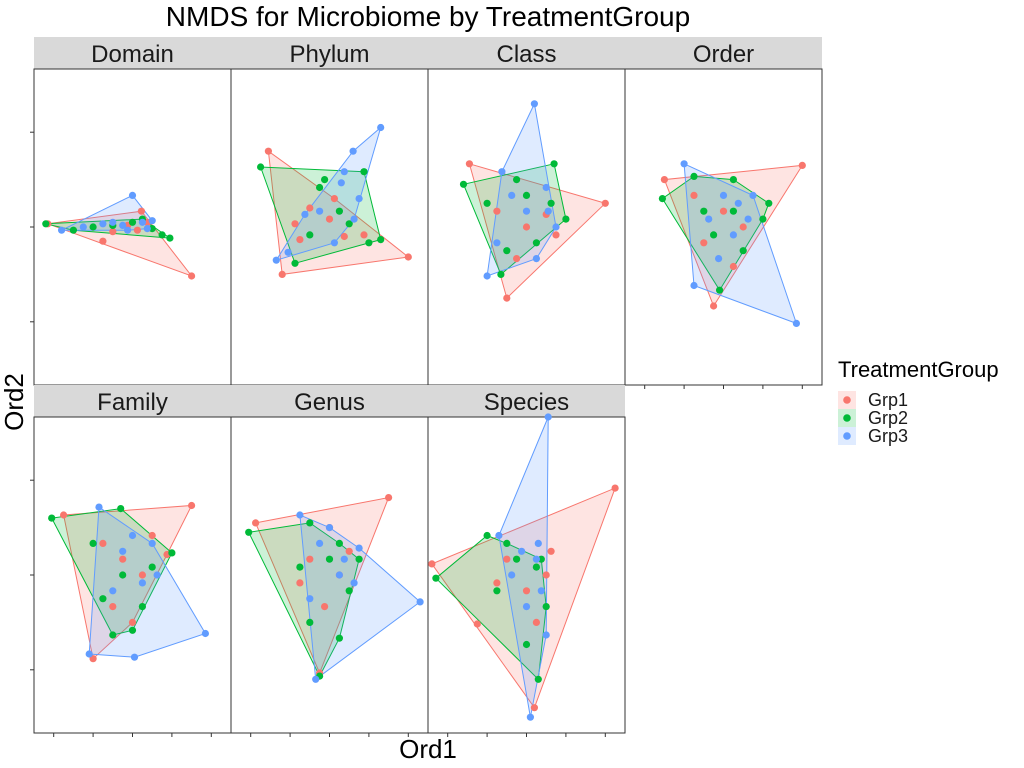 The height and width of the screenshot is (768, 1024). I want to click on legend-label: Grp2, so click(888, 418).